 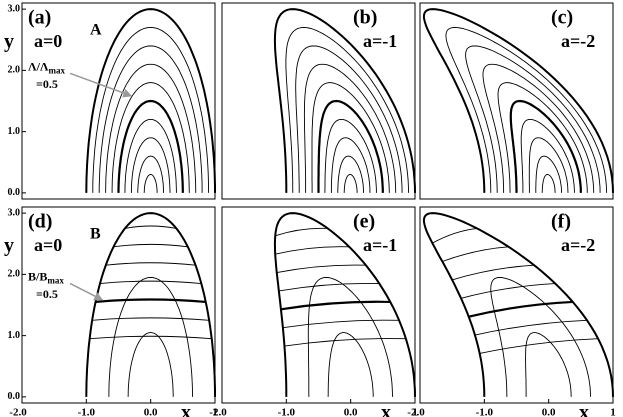 I want to click on panel-label: (f), so click(x=561, y=222).